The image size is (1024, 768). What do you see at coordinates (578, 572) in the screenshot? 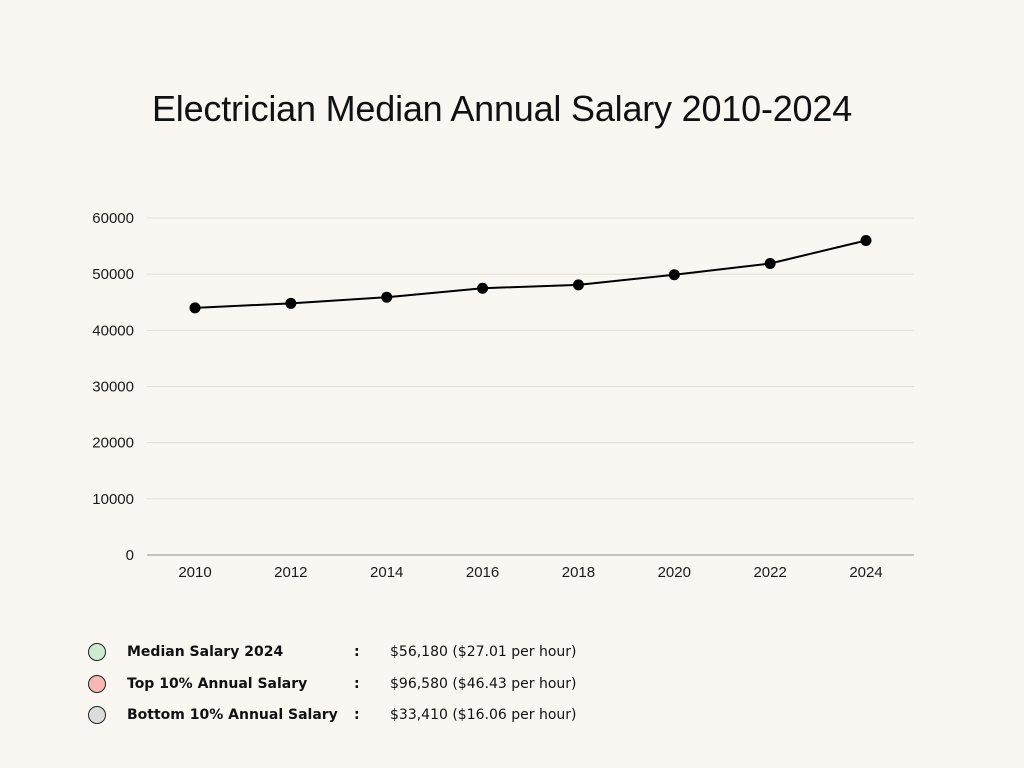
I see `x-tick-label: 2018` at bounding box center [578, 572].